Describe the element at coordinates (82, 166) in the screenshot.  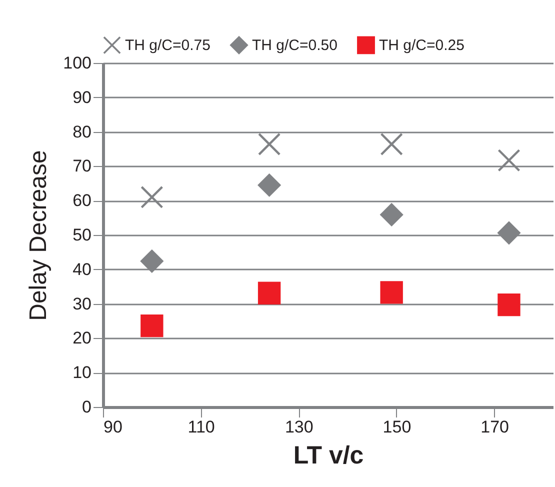
I see `y-tick-label: 70` at that location.